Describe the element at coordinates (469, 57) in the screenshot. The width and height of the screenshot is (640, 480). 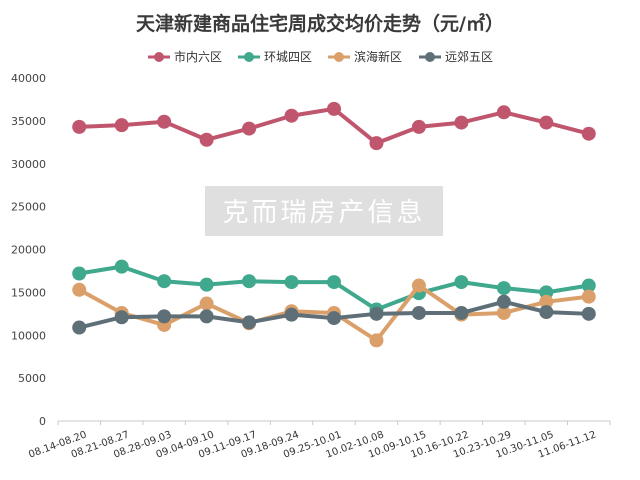
I see `legend-label: 远郊五区` at that location.